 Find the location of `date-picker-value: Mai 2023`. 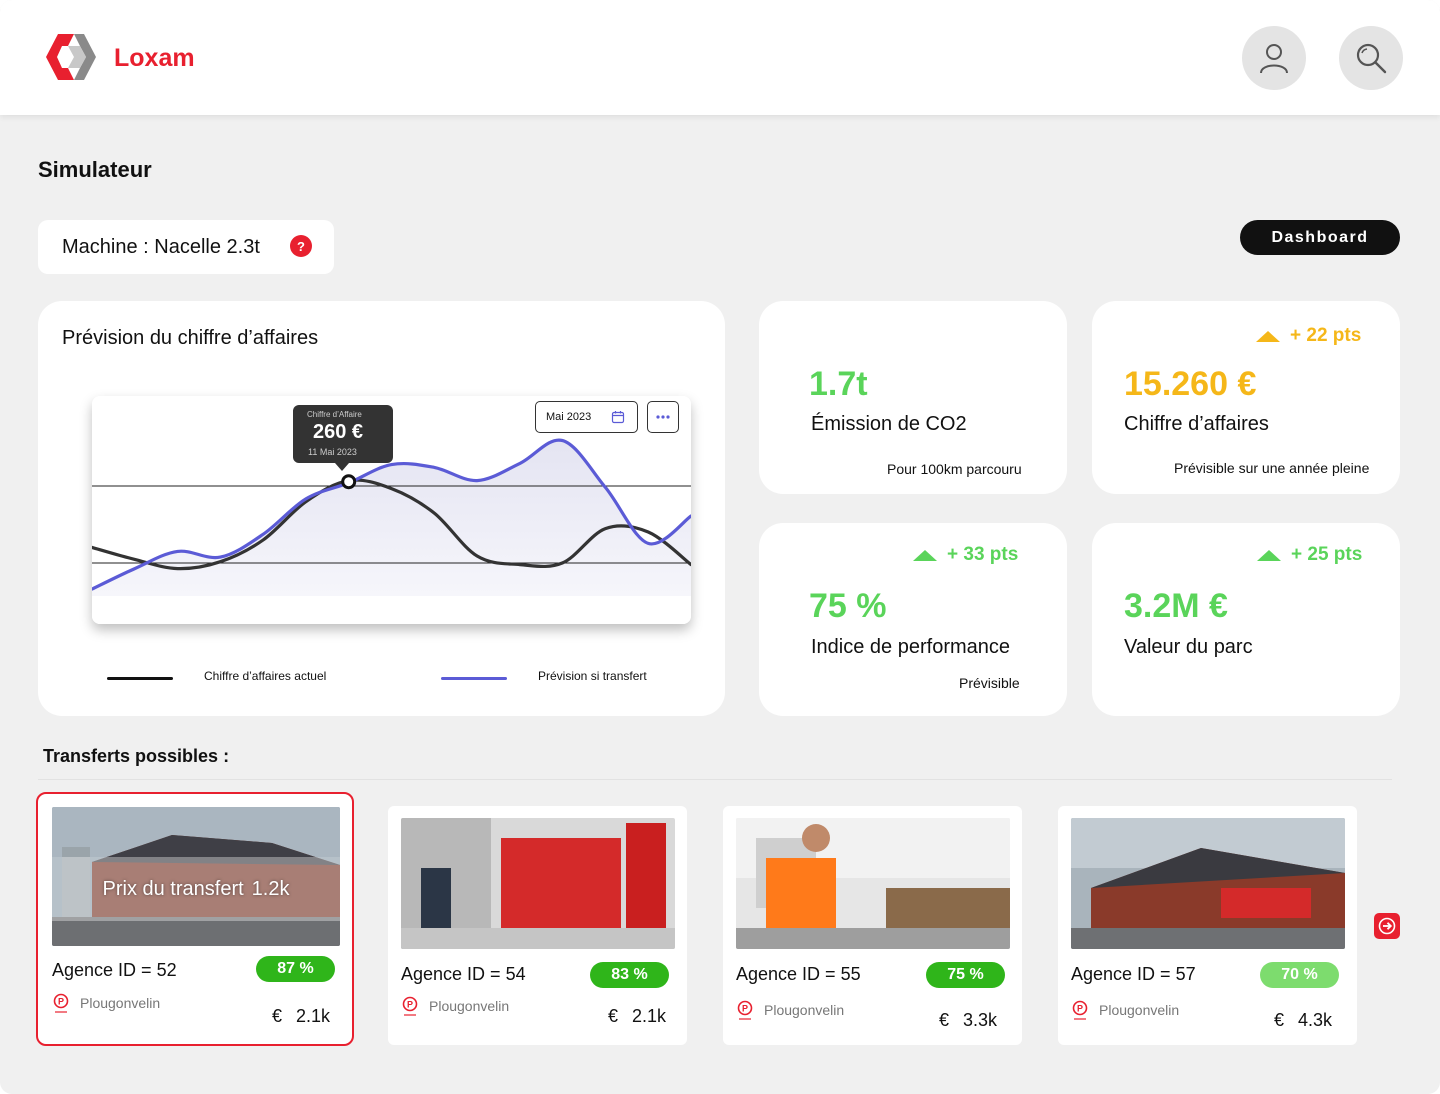

date-picker-value: Mai 2023 is located at coordinates (569, 417).